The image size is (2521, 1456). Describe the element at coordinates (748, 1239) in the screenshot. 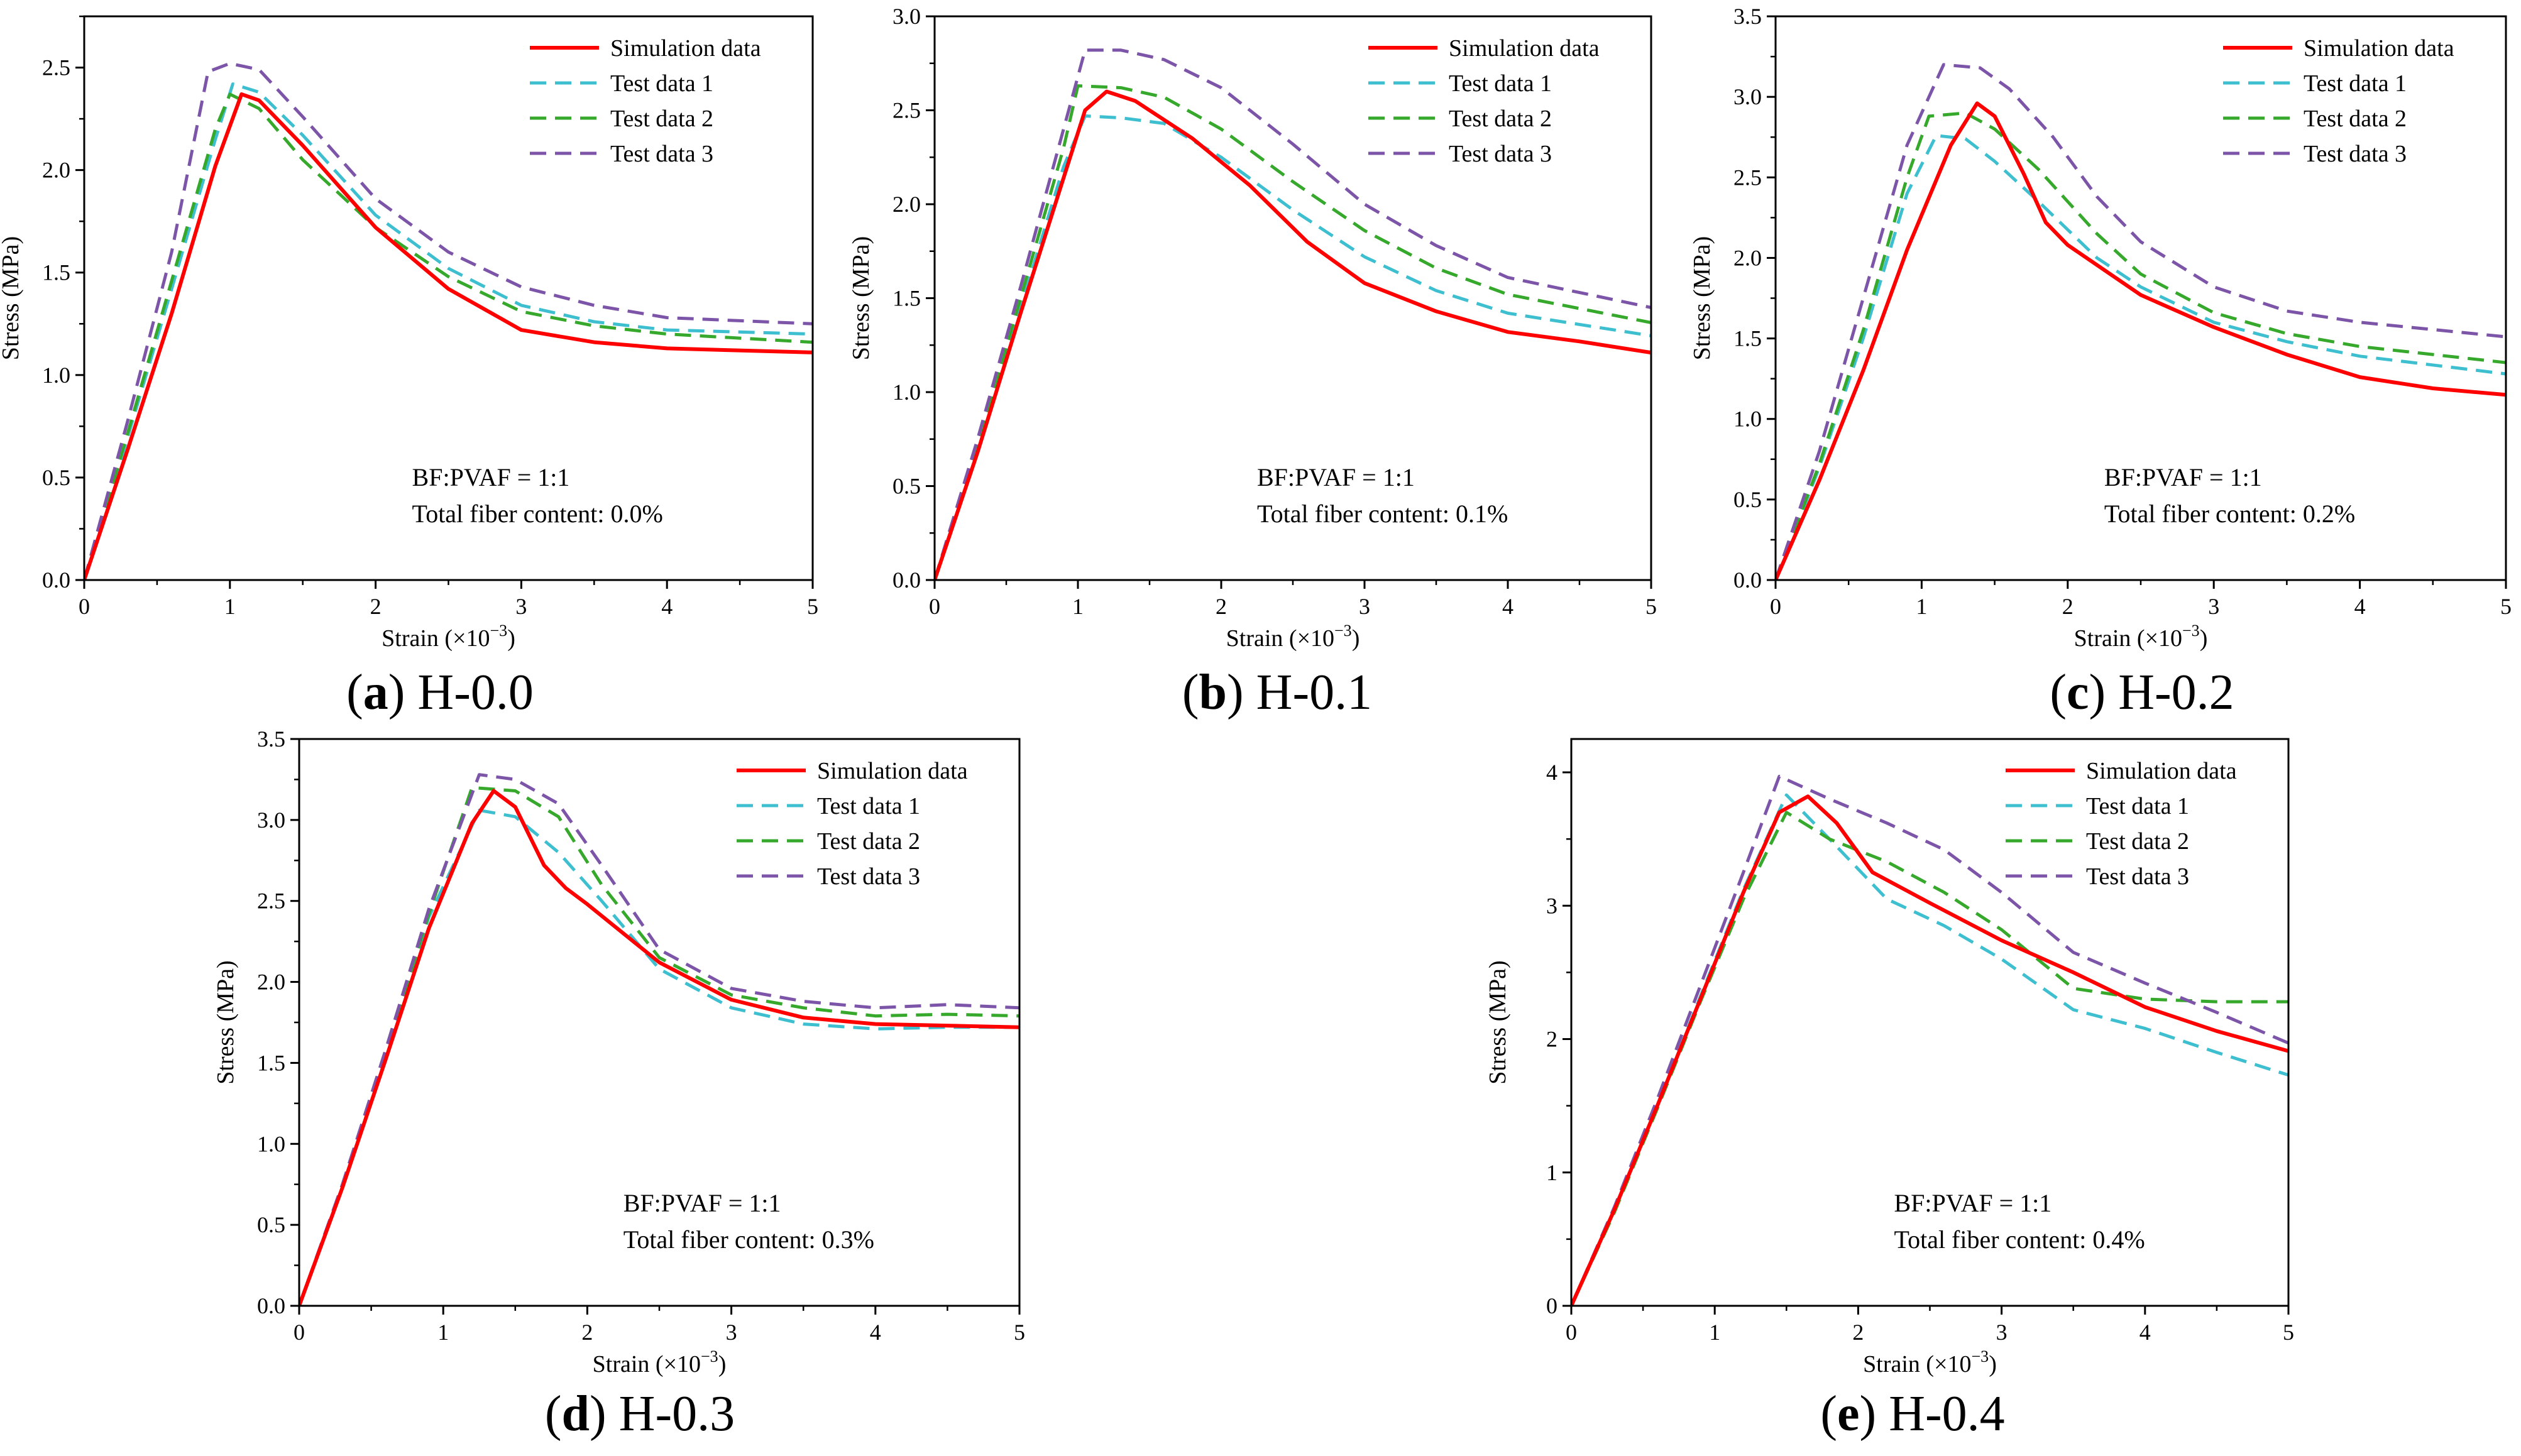

I see `annotation-text: Total fiber content: 0.3%` at that location.